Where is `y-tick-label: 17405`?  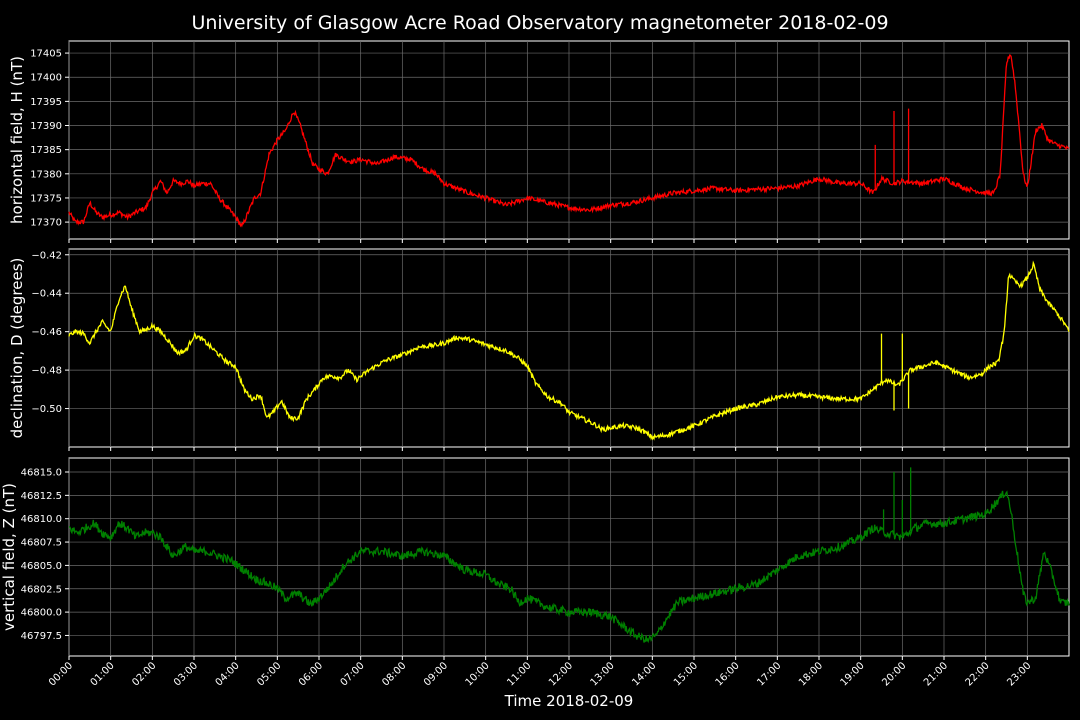
y-tick-label: 17405 is located at coordinates (46, 54).